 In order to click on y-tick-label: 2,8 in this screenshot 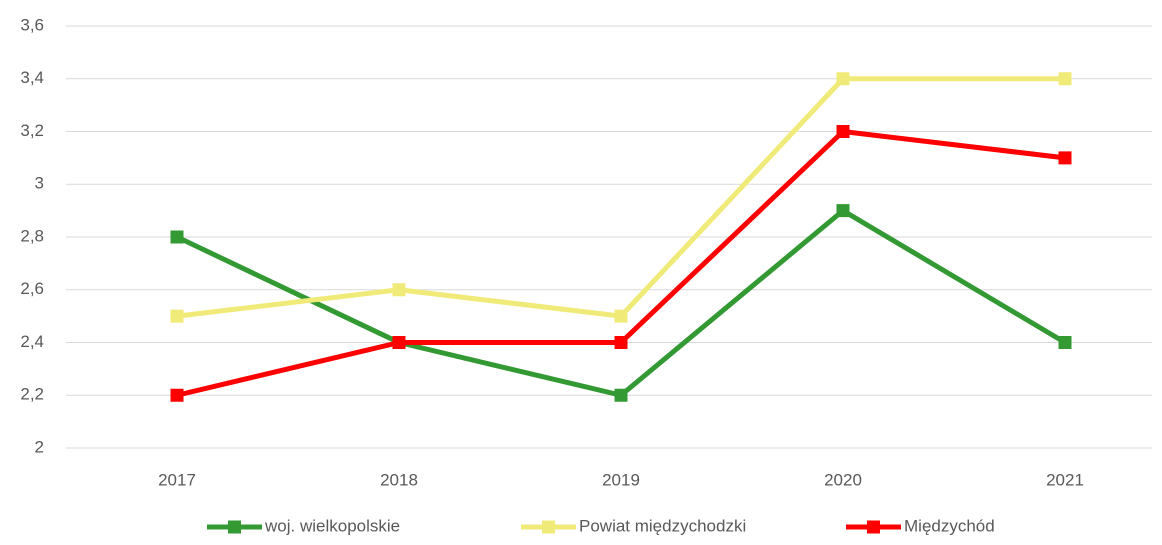, I will do `click(32, 235)`.